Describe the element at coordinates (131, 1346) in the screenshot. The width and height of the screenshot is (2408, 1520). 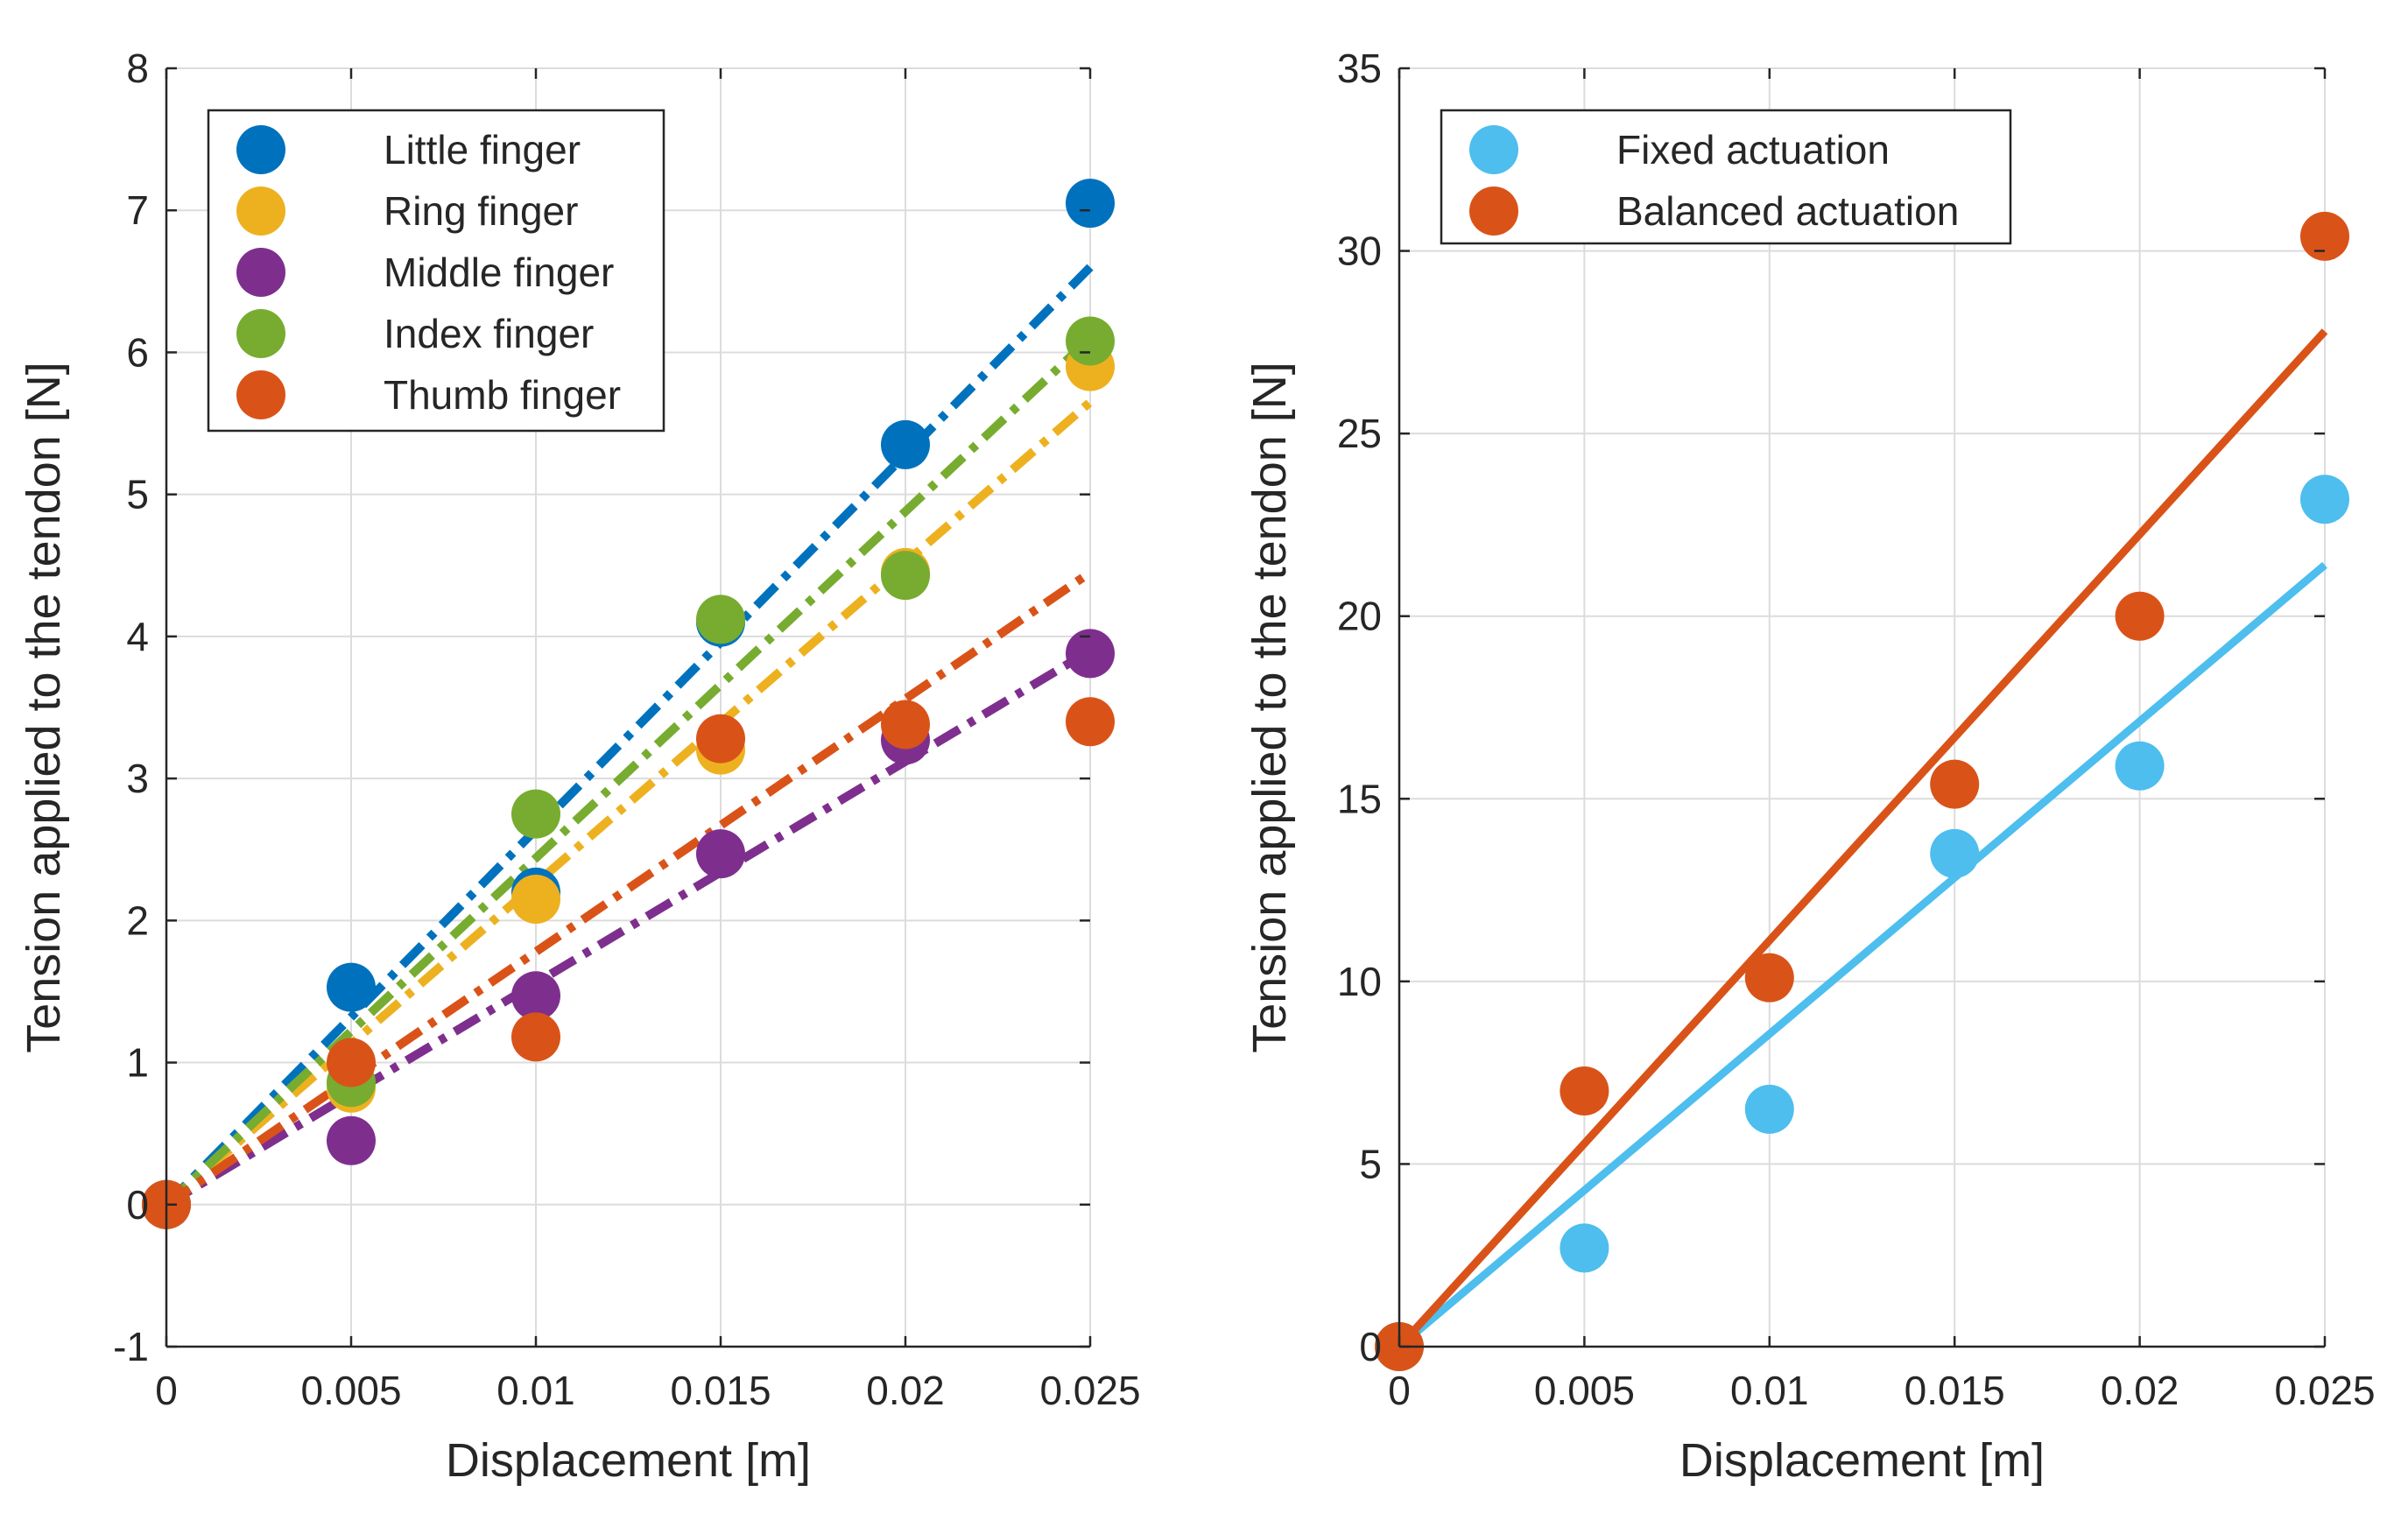
I see `y-tick-label: -1` at that location.